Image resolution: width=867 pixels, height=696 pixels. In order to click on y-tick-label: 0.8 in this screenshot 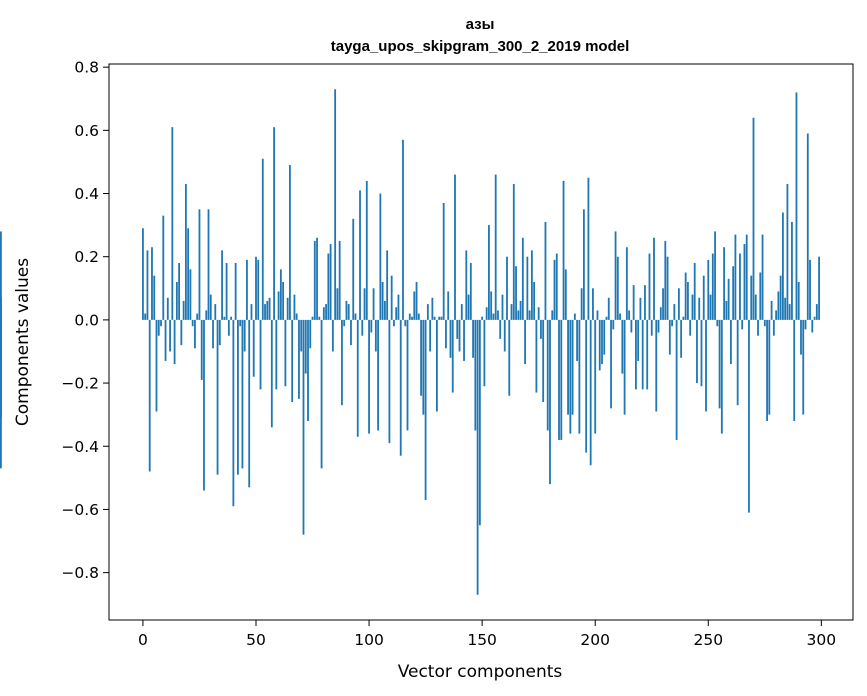, I will do `click(86, 68)`.